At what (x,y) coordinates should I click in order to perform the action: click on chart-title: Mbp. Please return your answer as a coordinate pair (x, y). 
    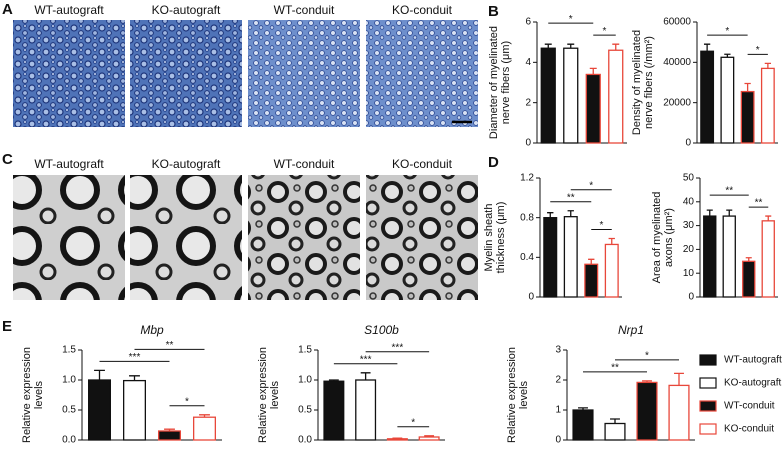
    Looking at the image, I should click on (152, 330).